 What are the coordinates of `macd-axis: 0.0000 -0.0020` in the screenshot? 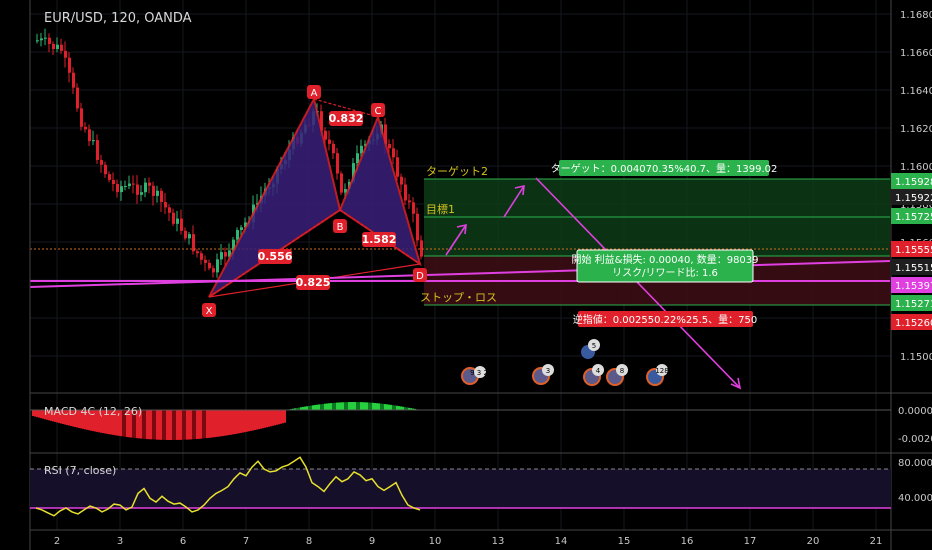 It's located at (915, 425).